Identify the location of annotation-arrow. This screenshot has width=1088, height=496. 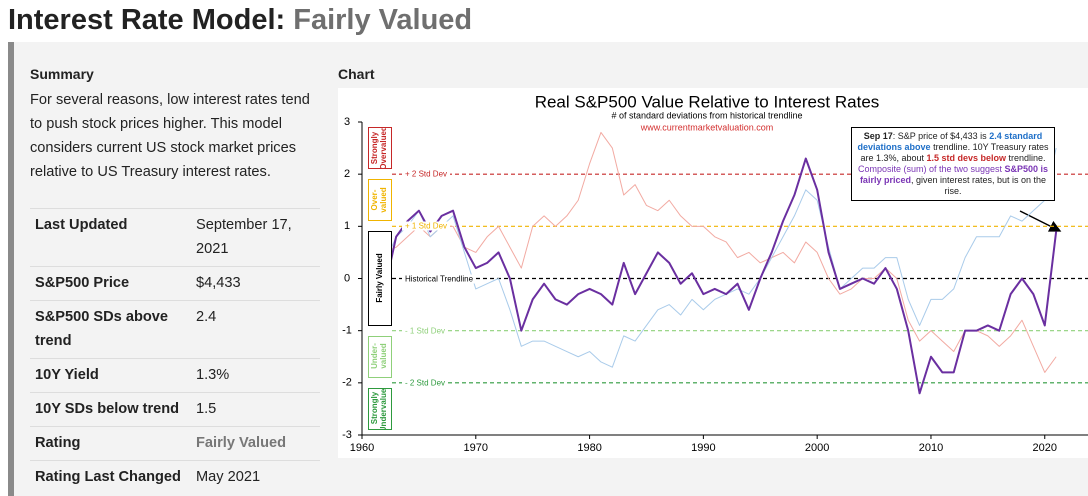
(1040, 221).